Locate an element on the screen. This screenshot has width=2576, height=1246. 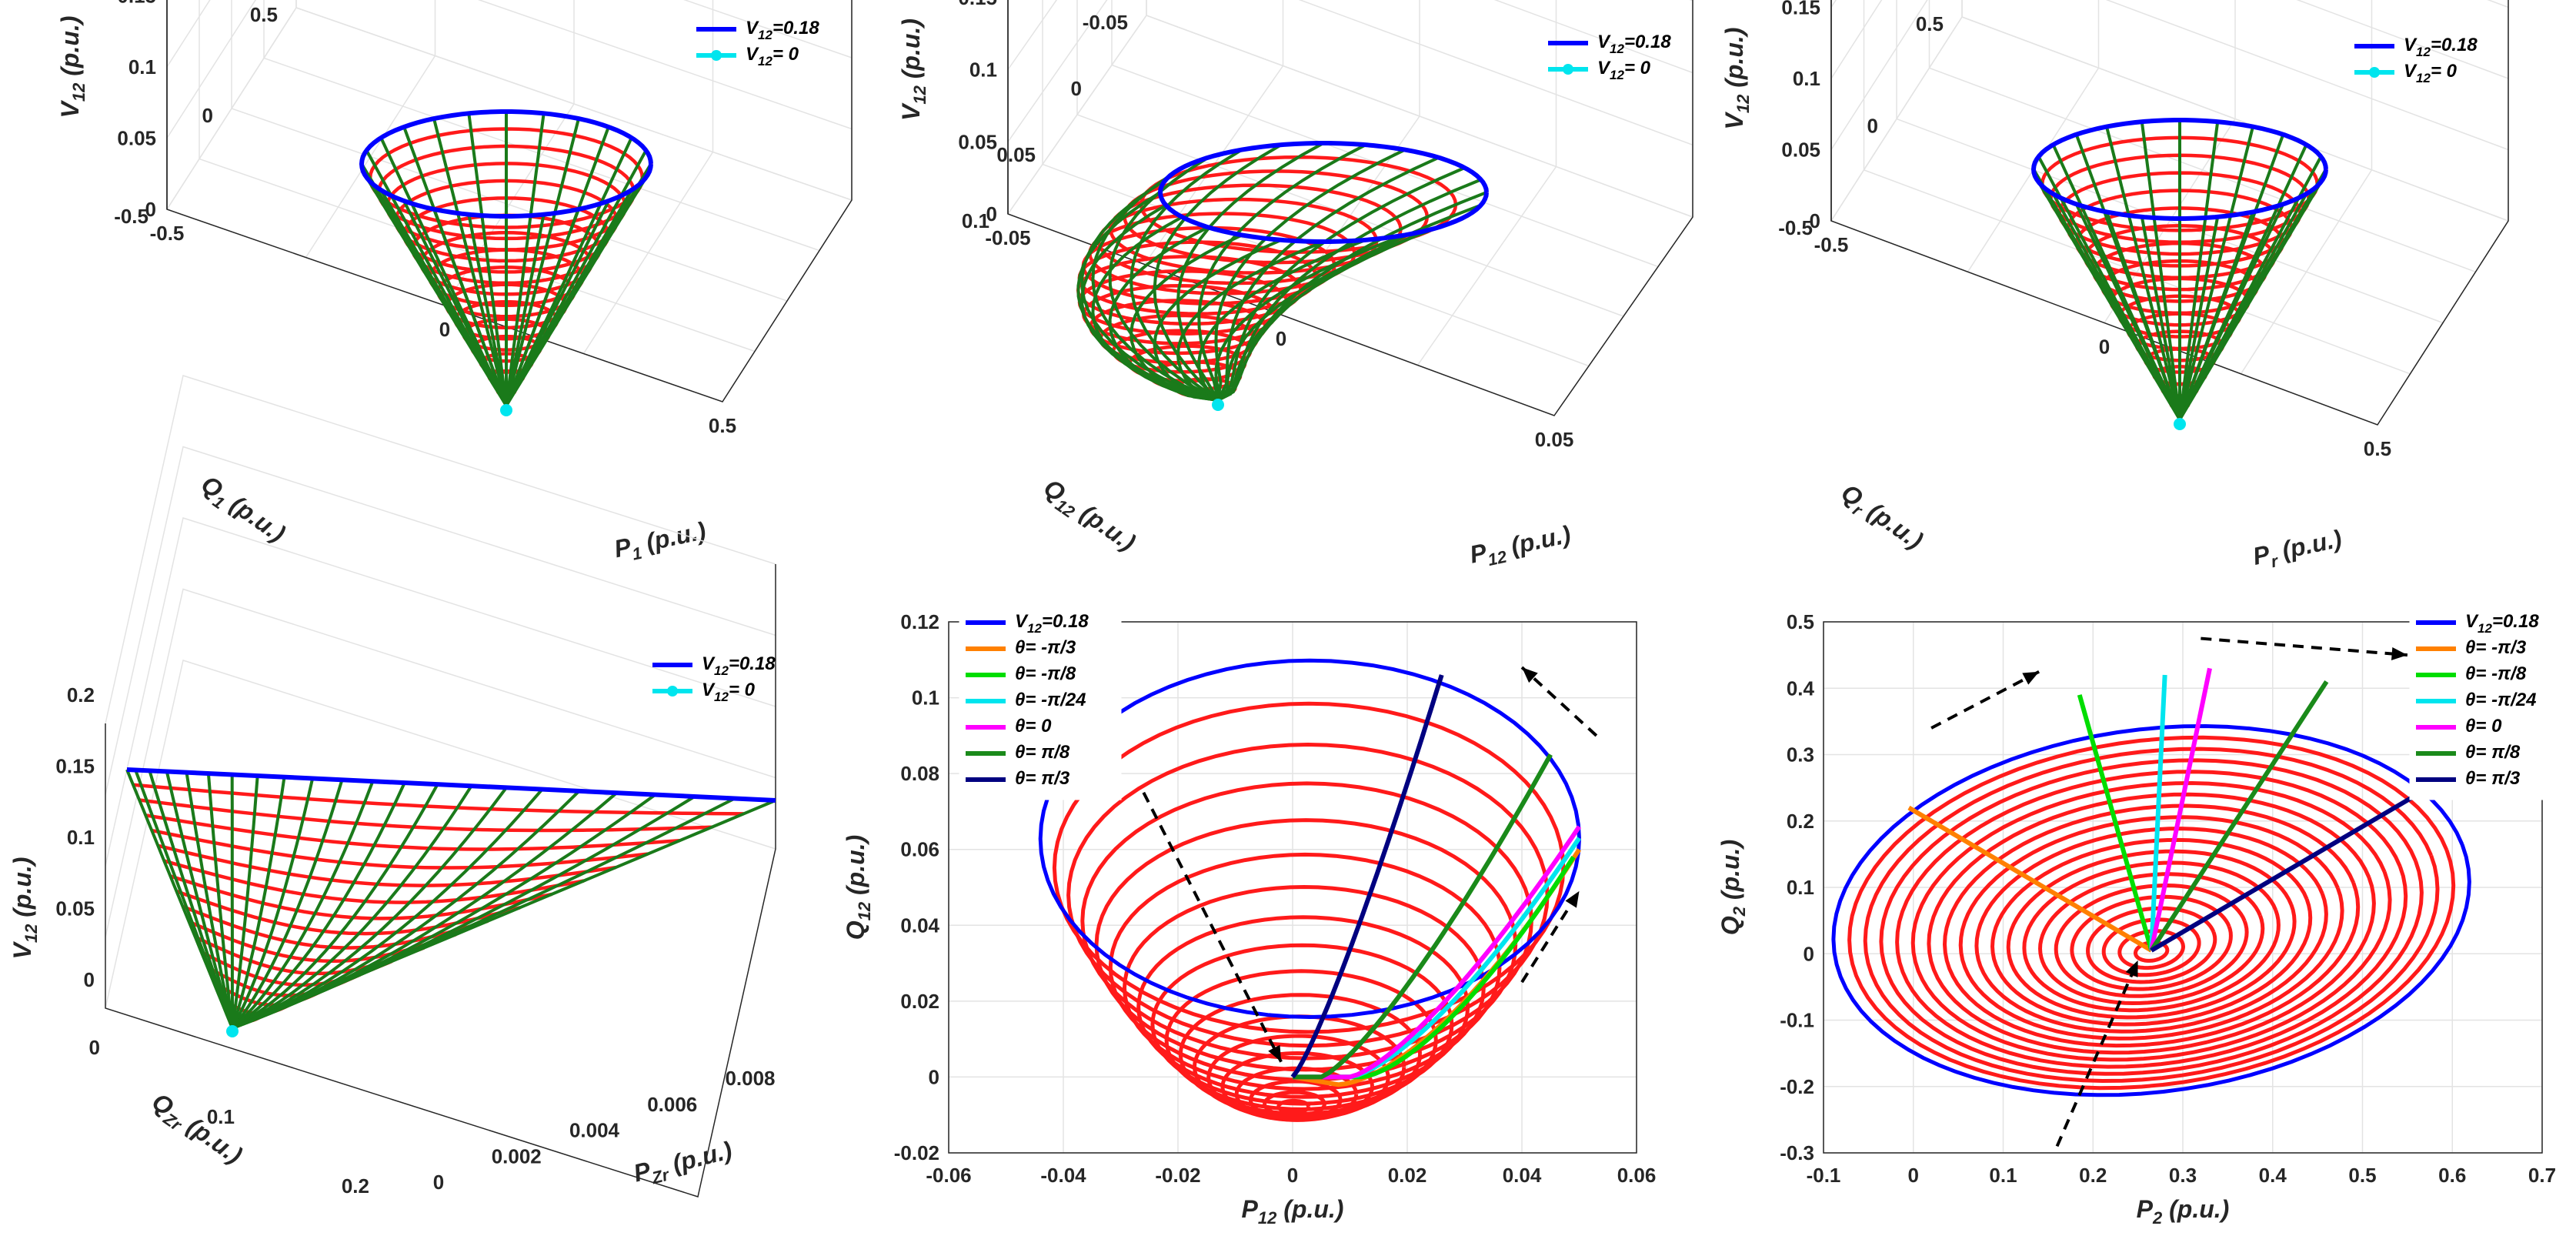
x-tick-label: 0 is located at coordinates (1914, 1175).